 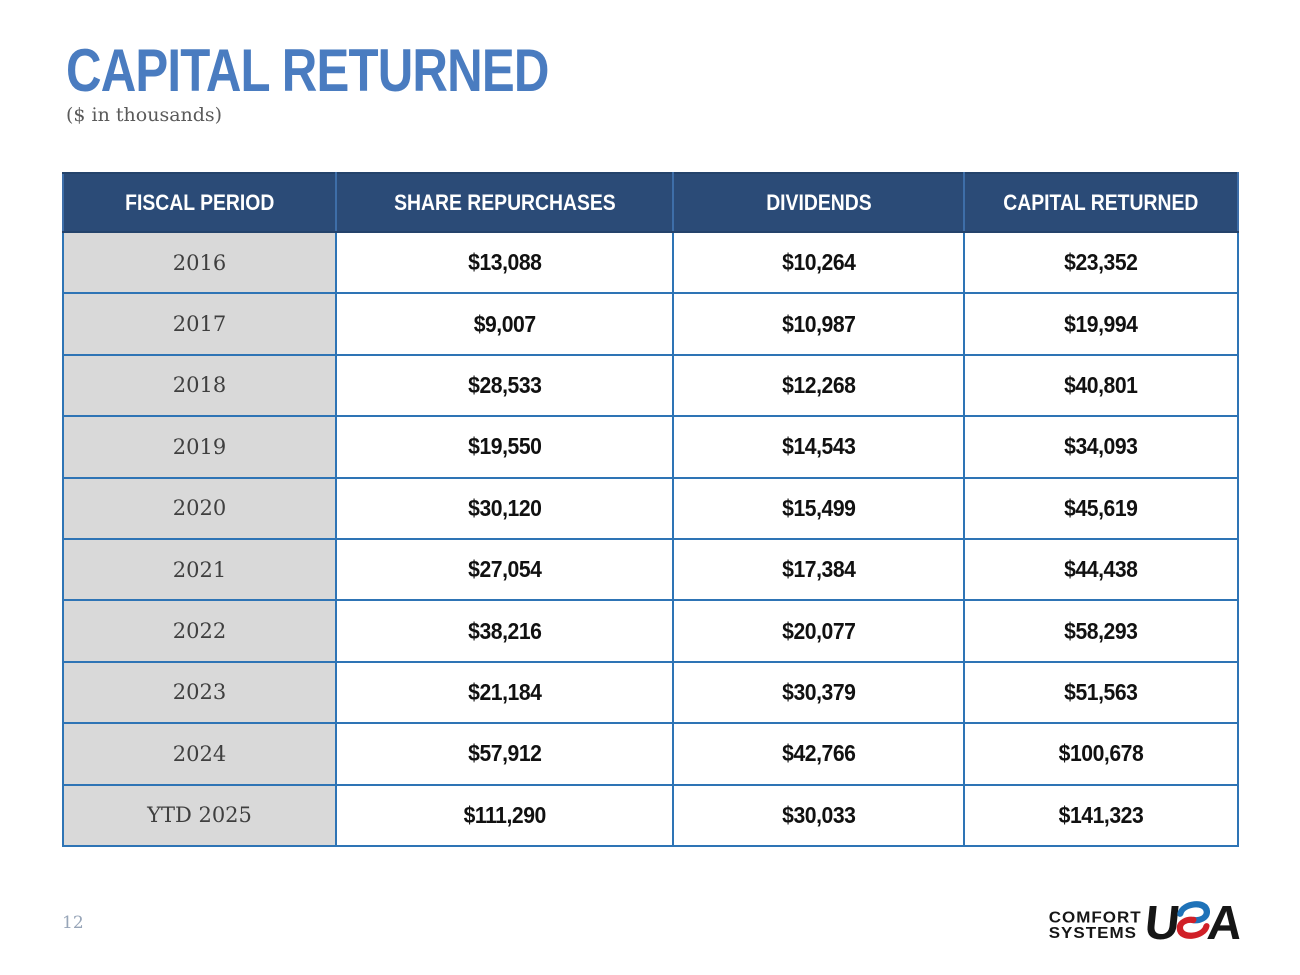 I want to click on share-repurchases-cell: $21,184, so click(x=504, y=692).